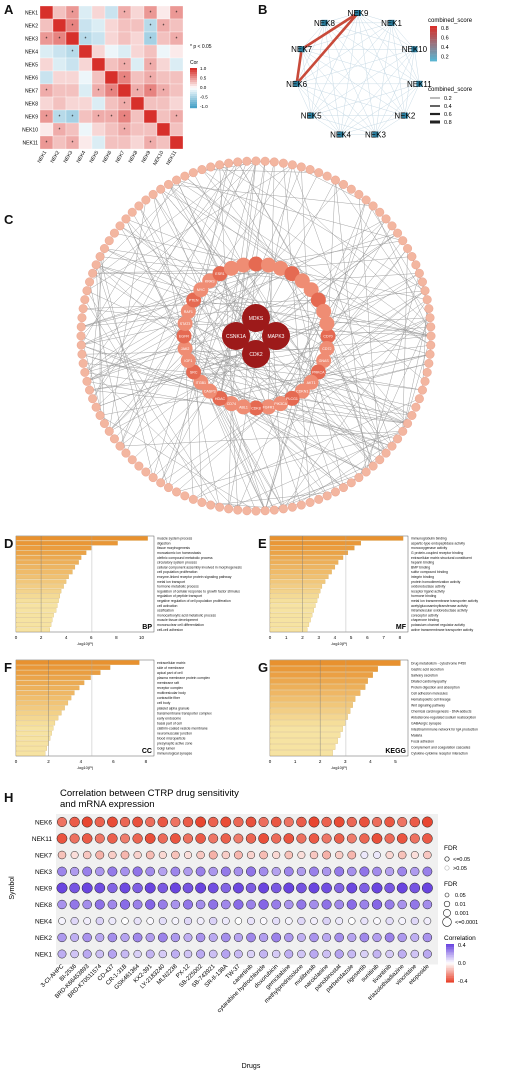 The height and width of the screenshot is (1071, 512). I want to click on term-label: aspartic-type endopeptidase activity, so click(438, 543).